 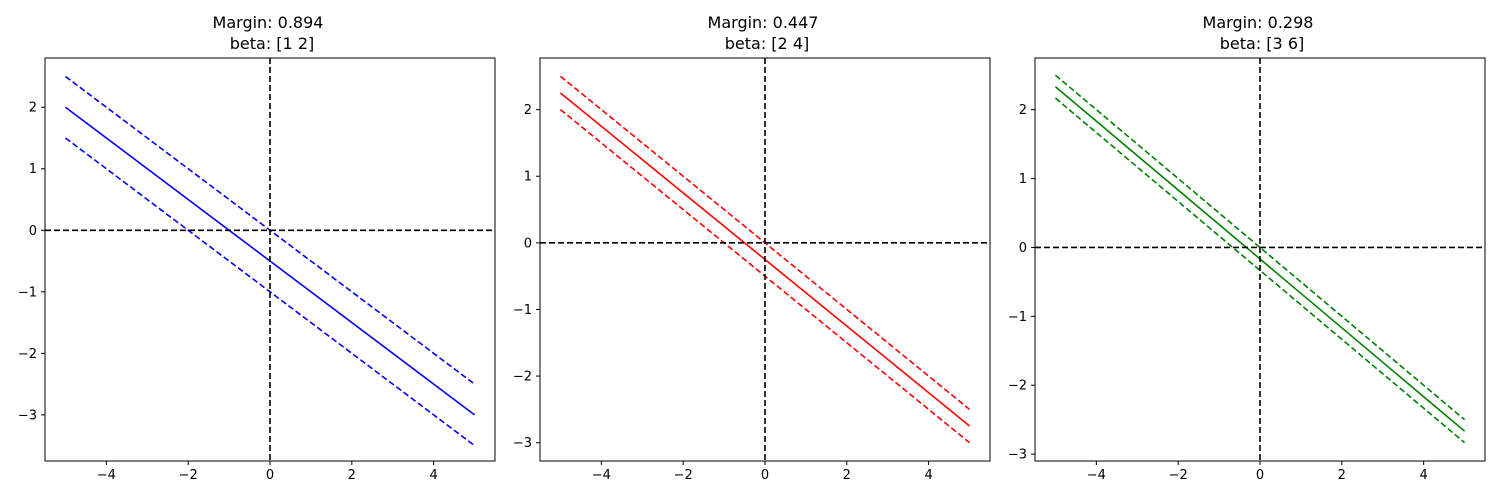 I want to click on subplot-1-x-tick-label: 0, so click(x=270, y=475).